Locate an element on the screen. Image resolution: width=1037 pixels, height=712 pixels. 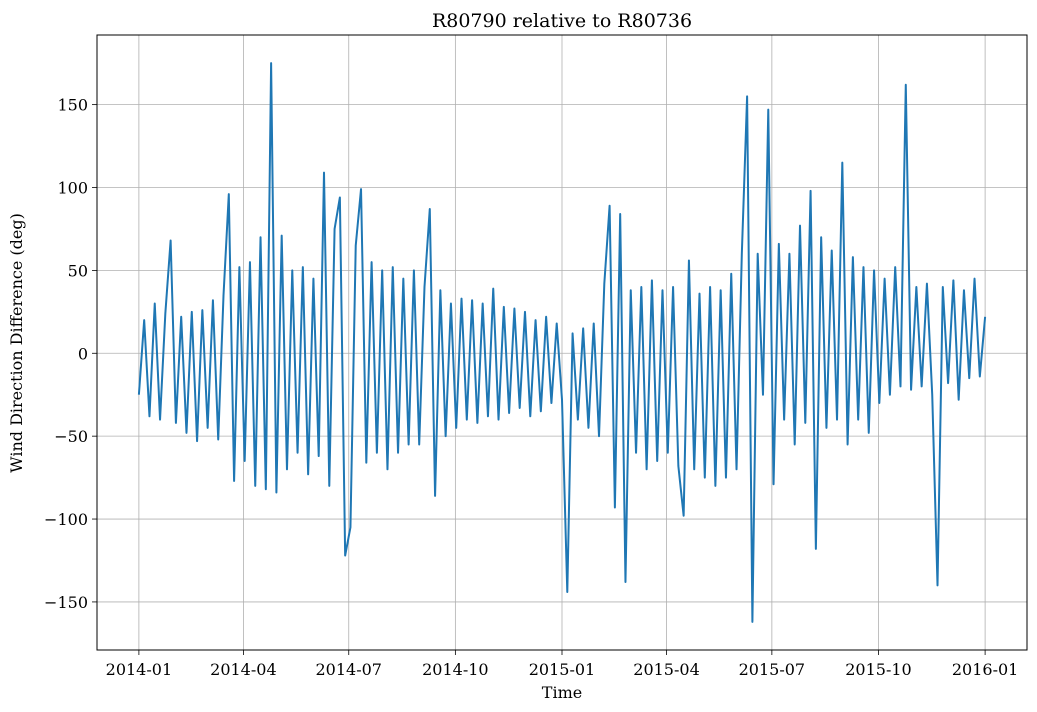
x-tick-label: 2015-04 is located at coordinates (666, 669).